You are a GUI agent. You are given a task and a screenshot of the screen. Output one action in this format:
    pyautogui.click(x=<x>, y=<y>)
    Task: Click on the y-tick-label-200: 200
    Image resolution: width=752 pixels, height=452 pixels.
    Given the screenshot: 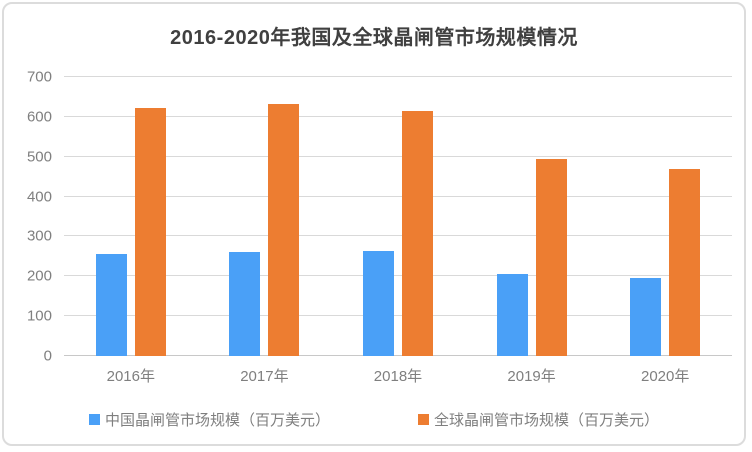 What is the action you would take?
    pyautogui.click(x=39, y=276)
    